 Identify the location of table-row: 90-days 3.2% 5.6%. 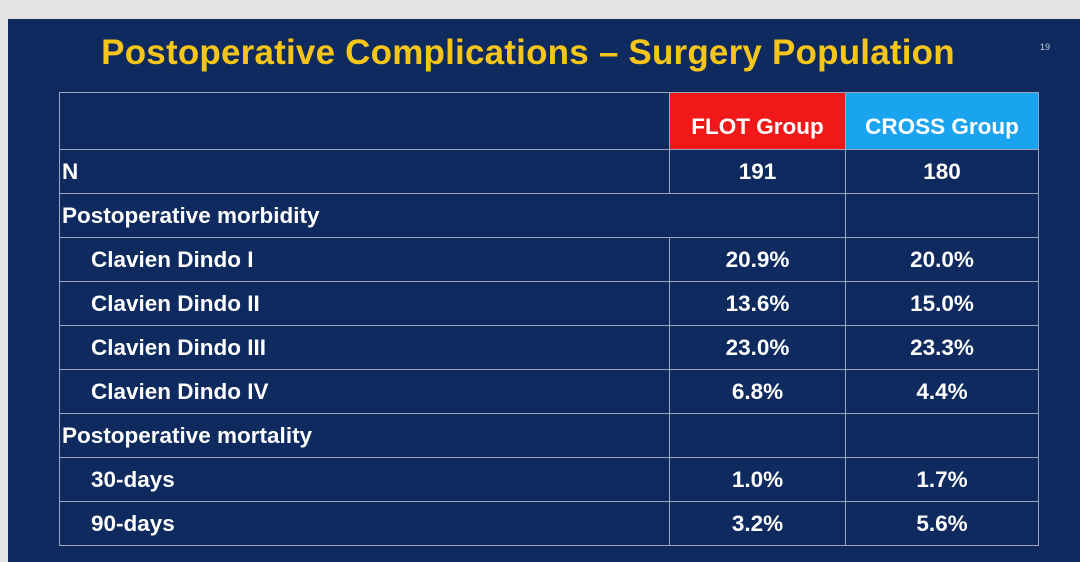
(549, 523).